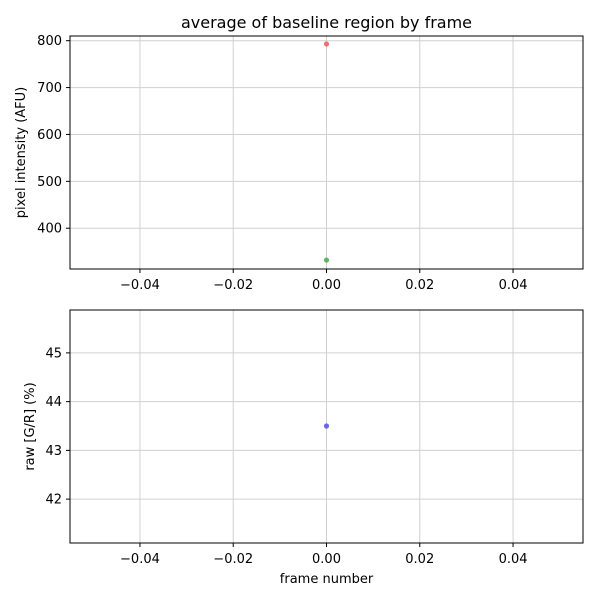 The width and height of the screenshot is (600, 600). What do you see at coordinates (53, 353) in the screenshot?
I see `y-tick-label: 45` at bounding box center [53, 353].